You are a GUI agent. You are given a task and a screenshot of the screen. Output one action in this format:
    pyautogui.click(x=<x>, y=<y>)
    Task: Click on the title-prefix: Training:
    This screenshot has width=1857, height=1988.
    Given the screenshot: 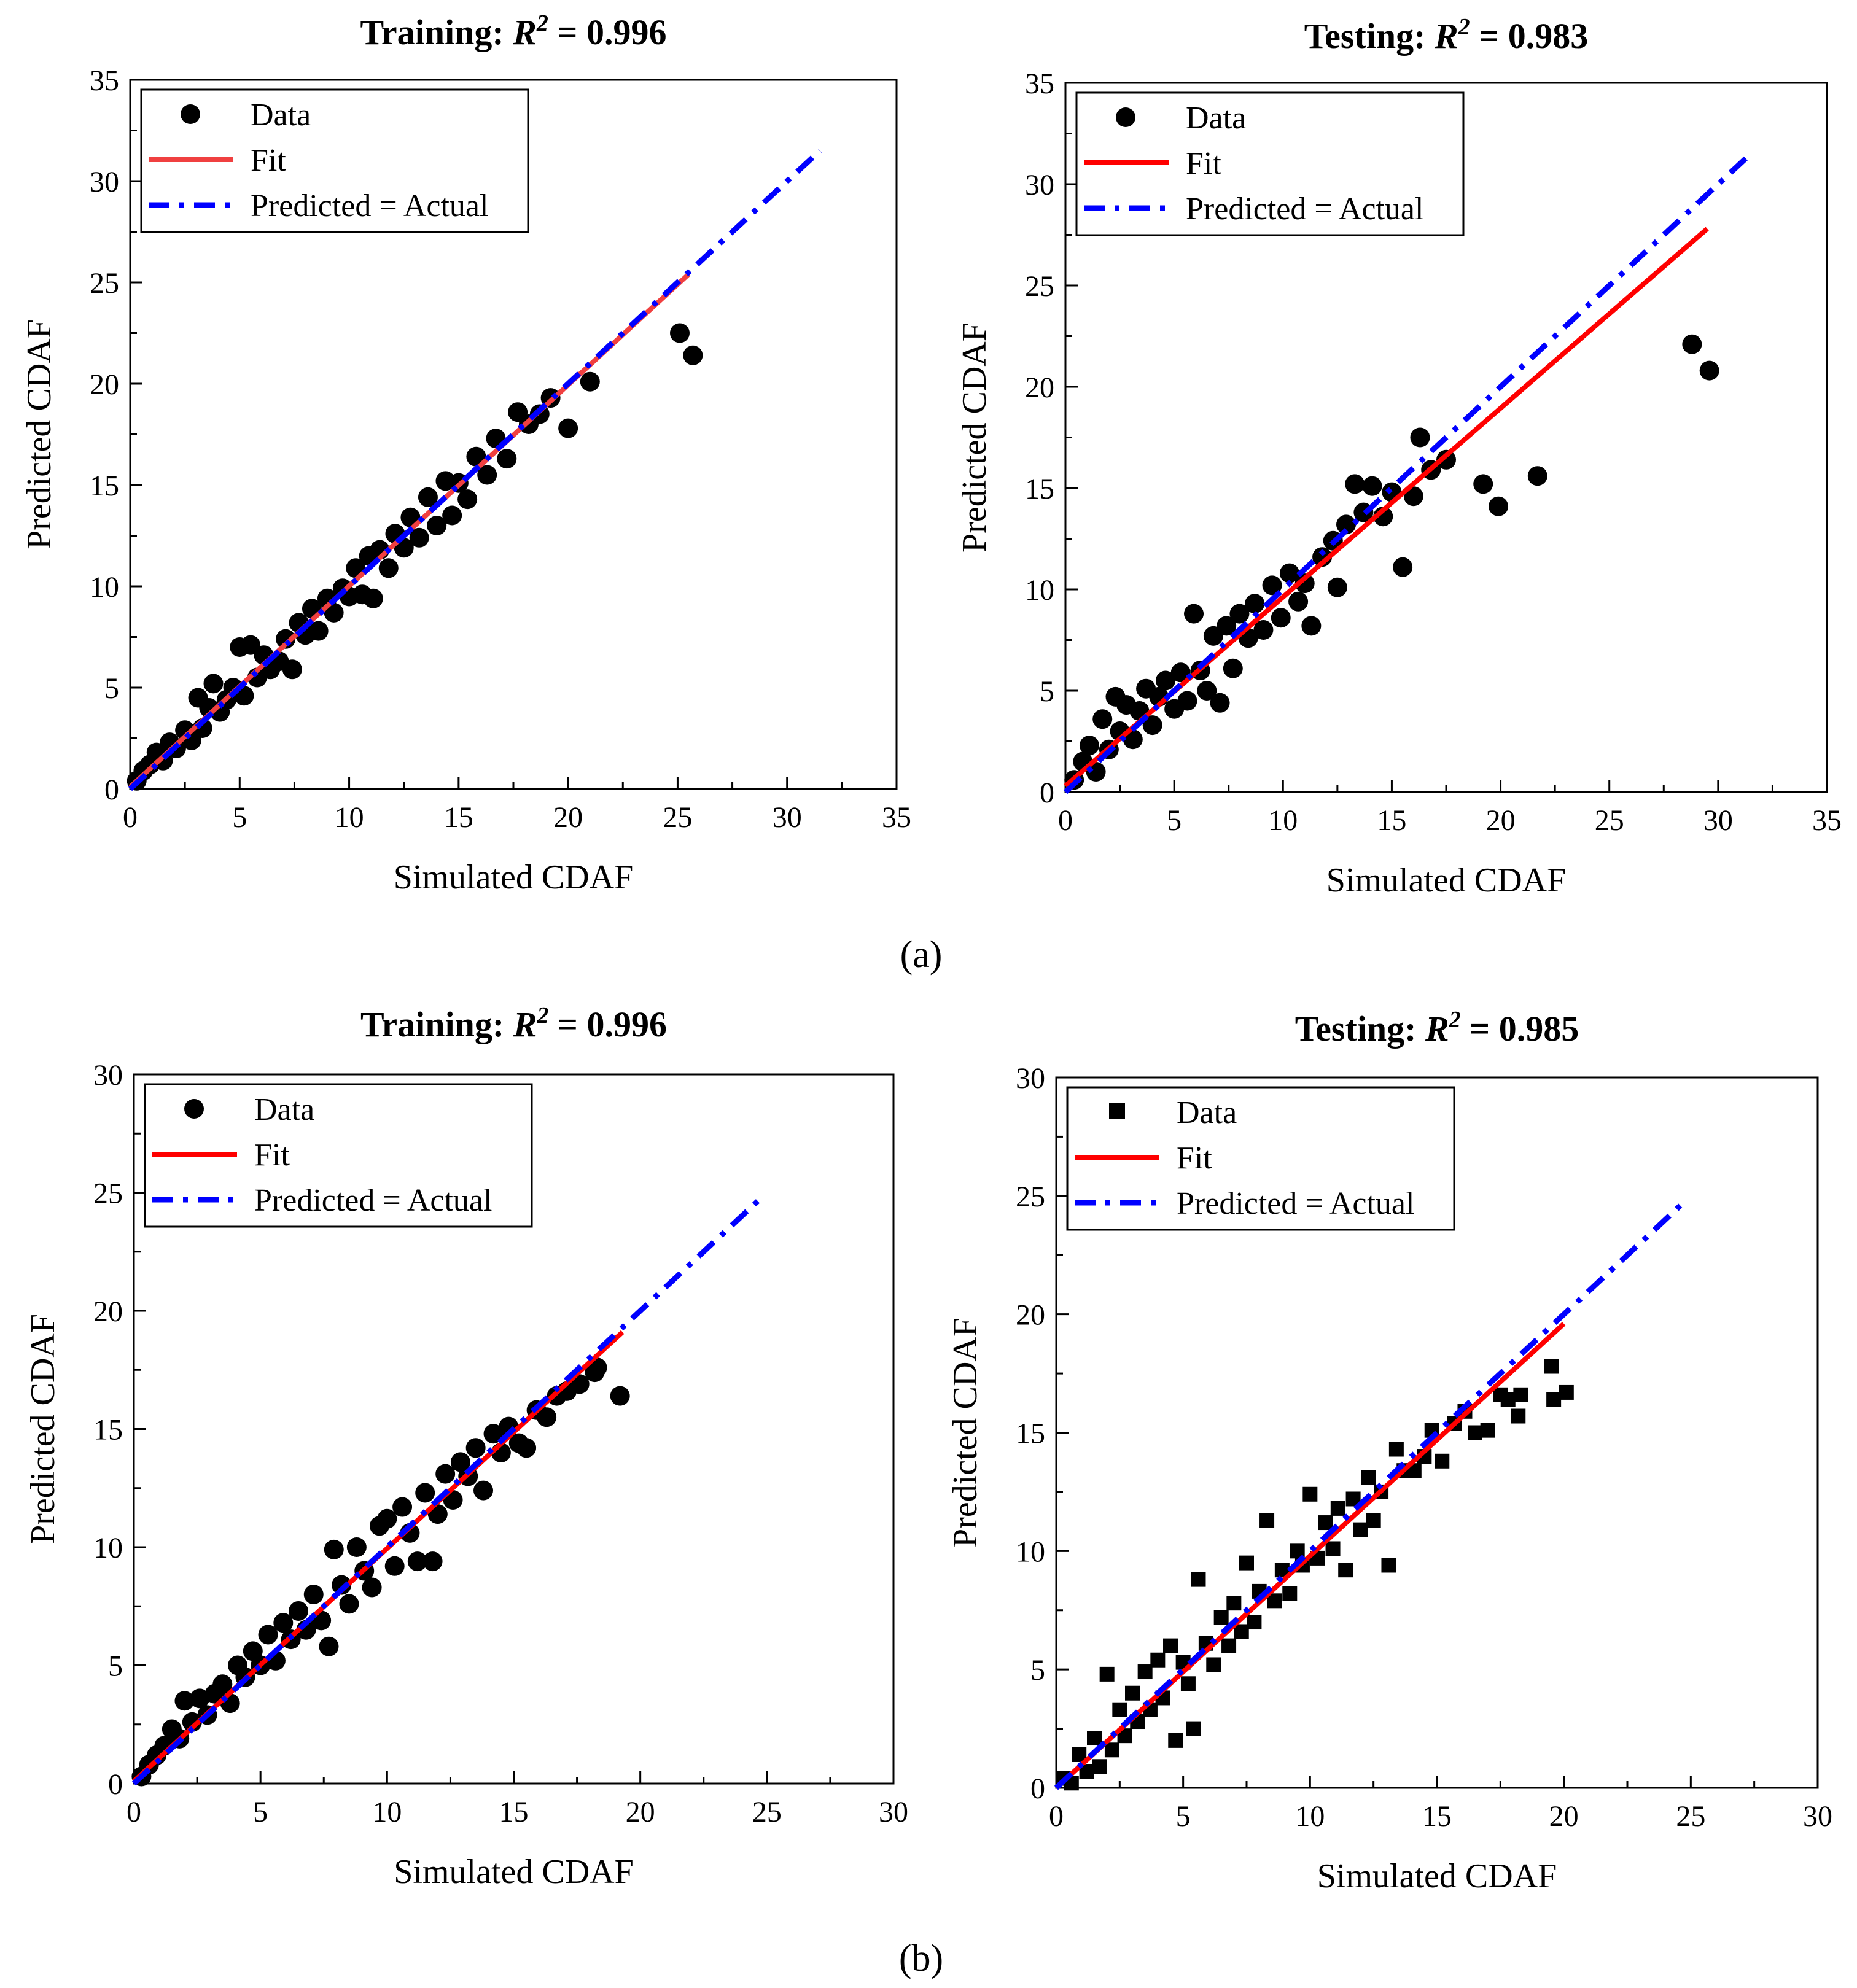 What is the action you would take?
    pyautogui.click(x=437, y=1024)
    